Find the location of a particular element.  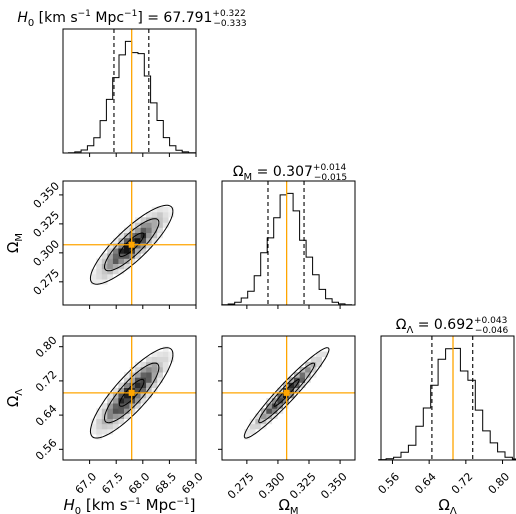

param-subscript: M is located at coordinates (19, 237).